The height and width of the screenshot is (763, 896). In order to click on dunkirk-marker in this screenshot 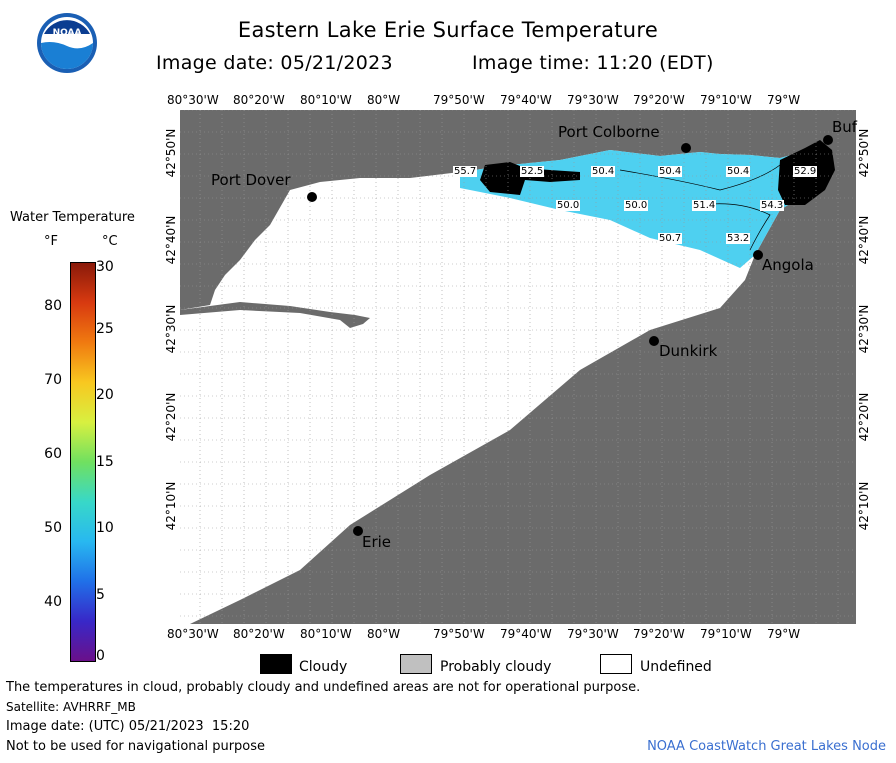, I will do `click(654, 341)`.